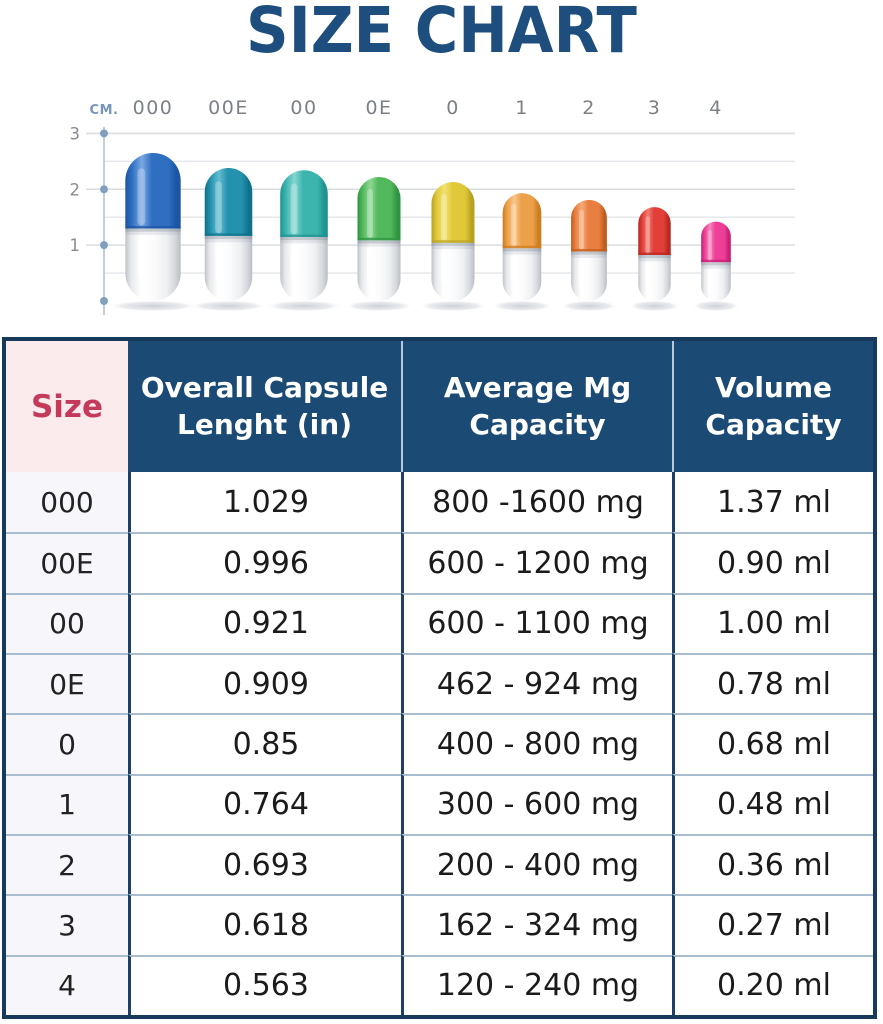  What do you see at coordinates (67, 562) in the screenshot?
I see `cell-00E-size: 00E` at bounding box center [67, 562].